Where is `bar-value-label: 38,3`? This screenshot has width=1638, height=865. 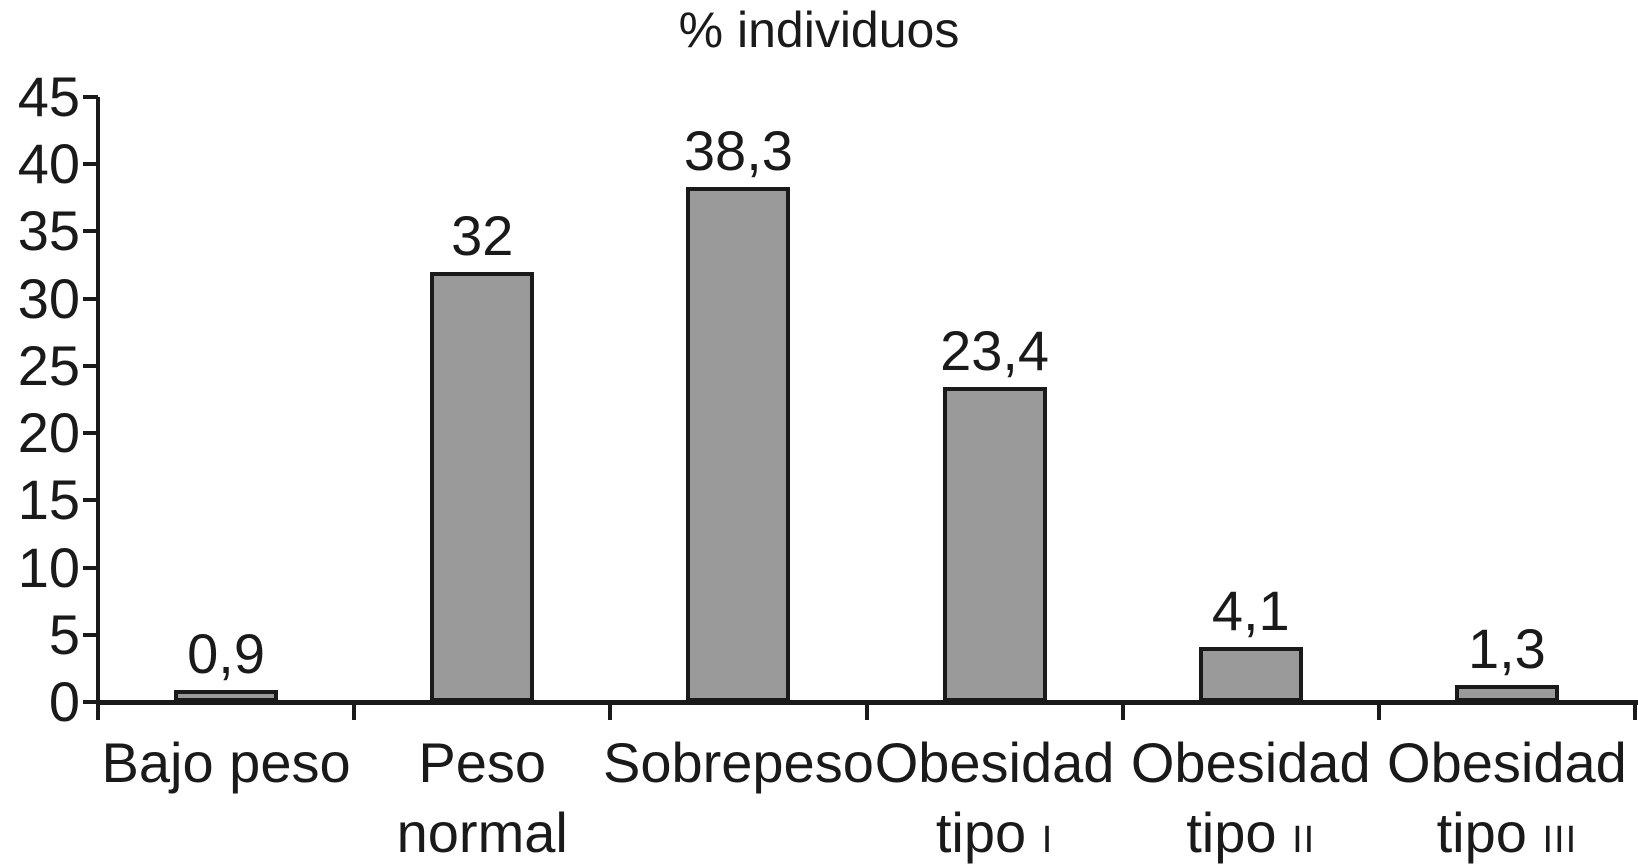
bar-value-label: 38,3 is located at coordinates (738, 150).